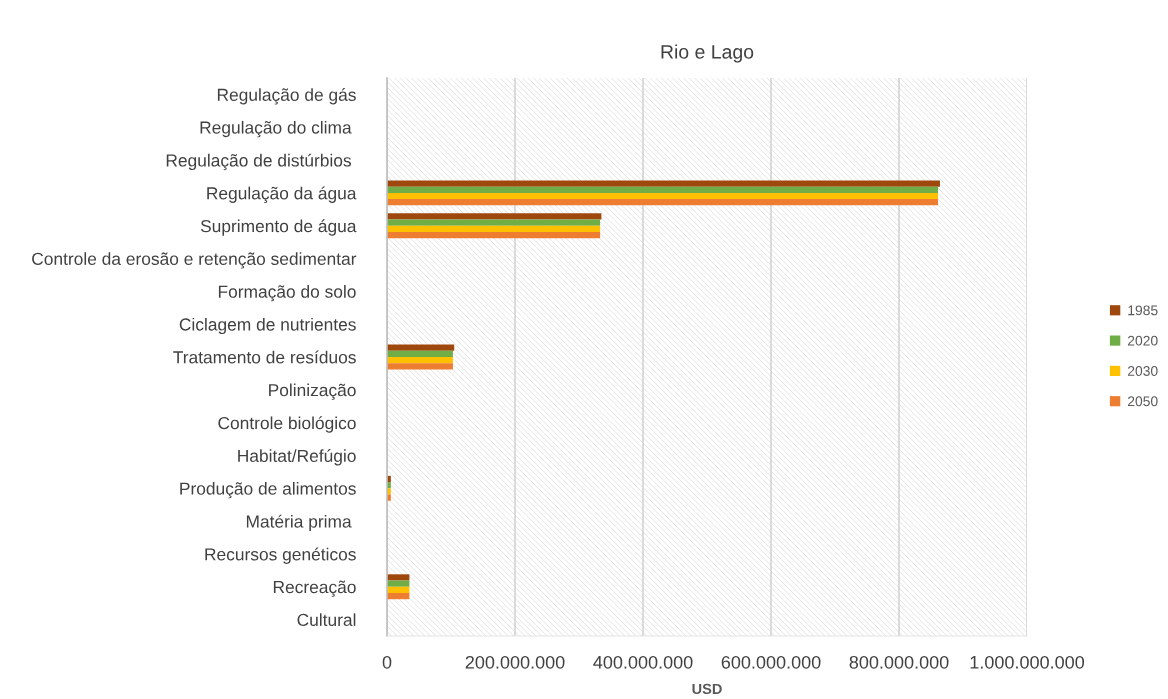  What do you see at coordinates (286, 96) in the screenshot?
I see `y-tick-label: Regulação de gás` at bounding box center [286, 96].